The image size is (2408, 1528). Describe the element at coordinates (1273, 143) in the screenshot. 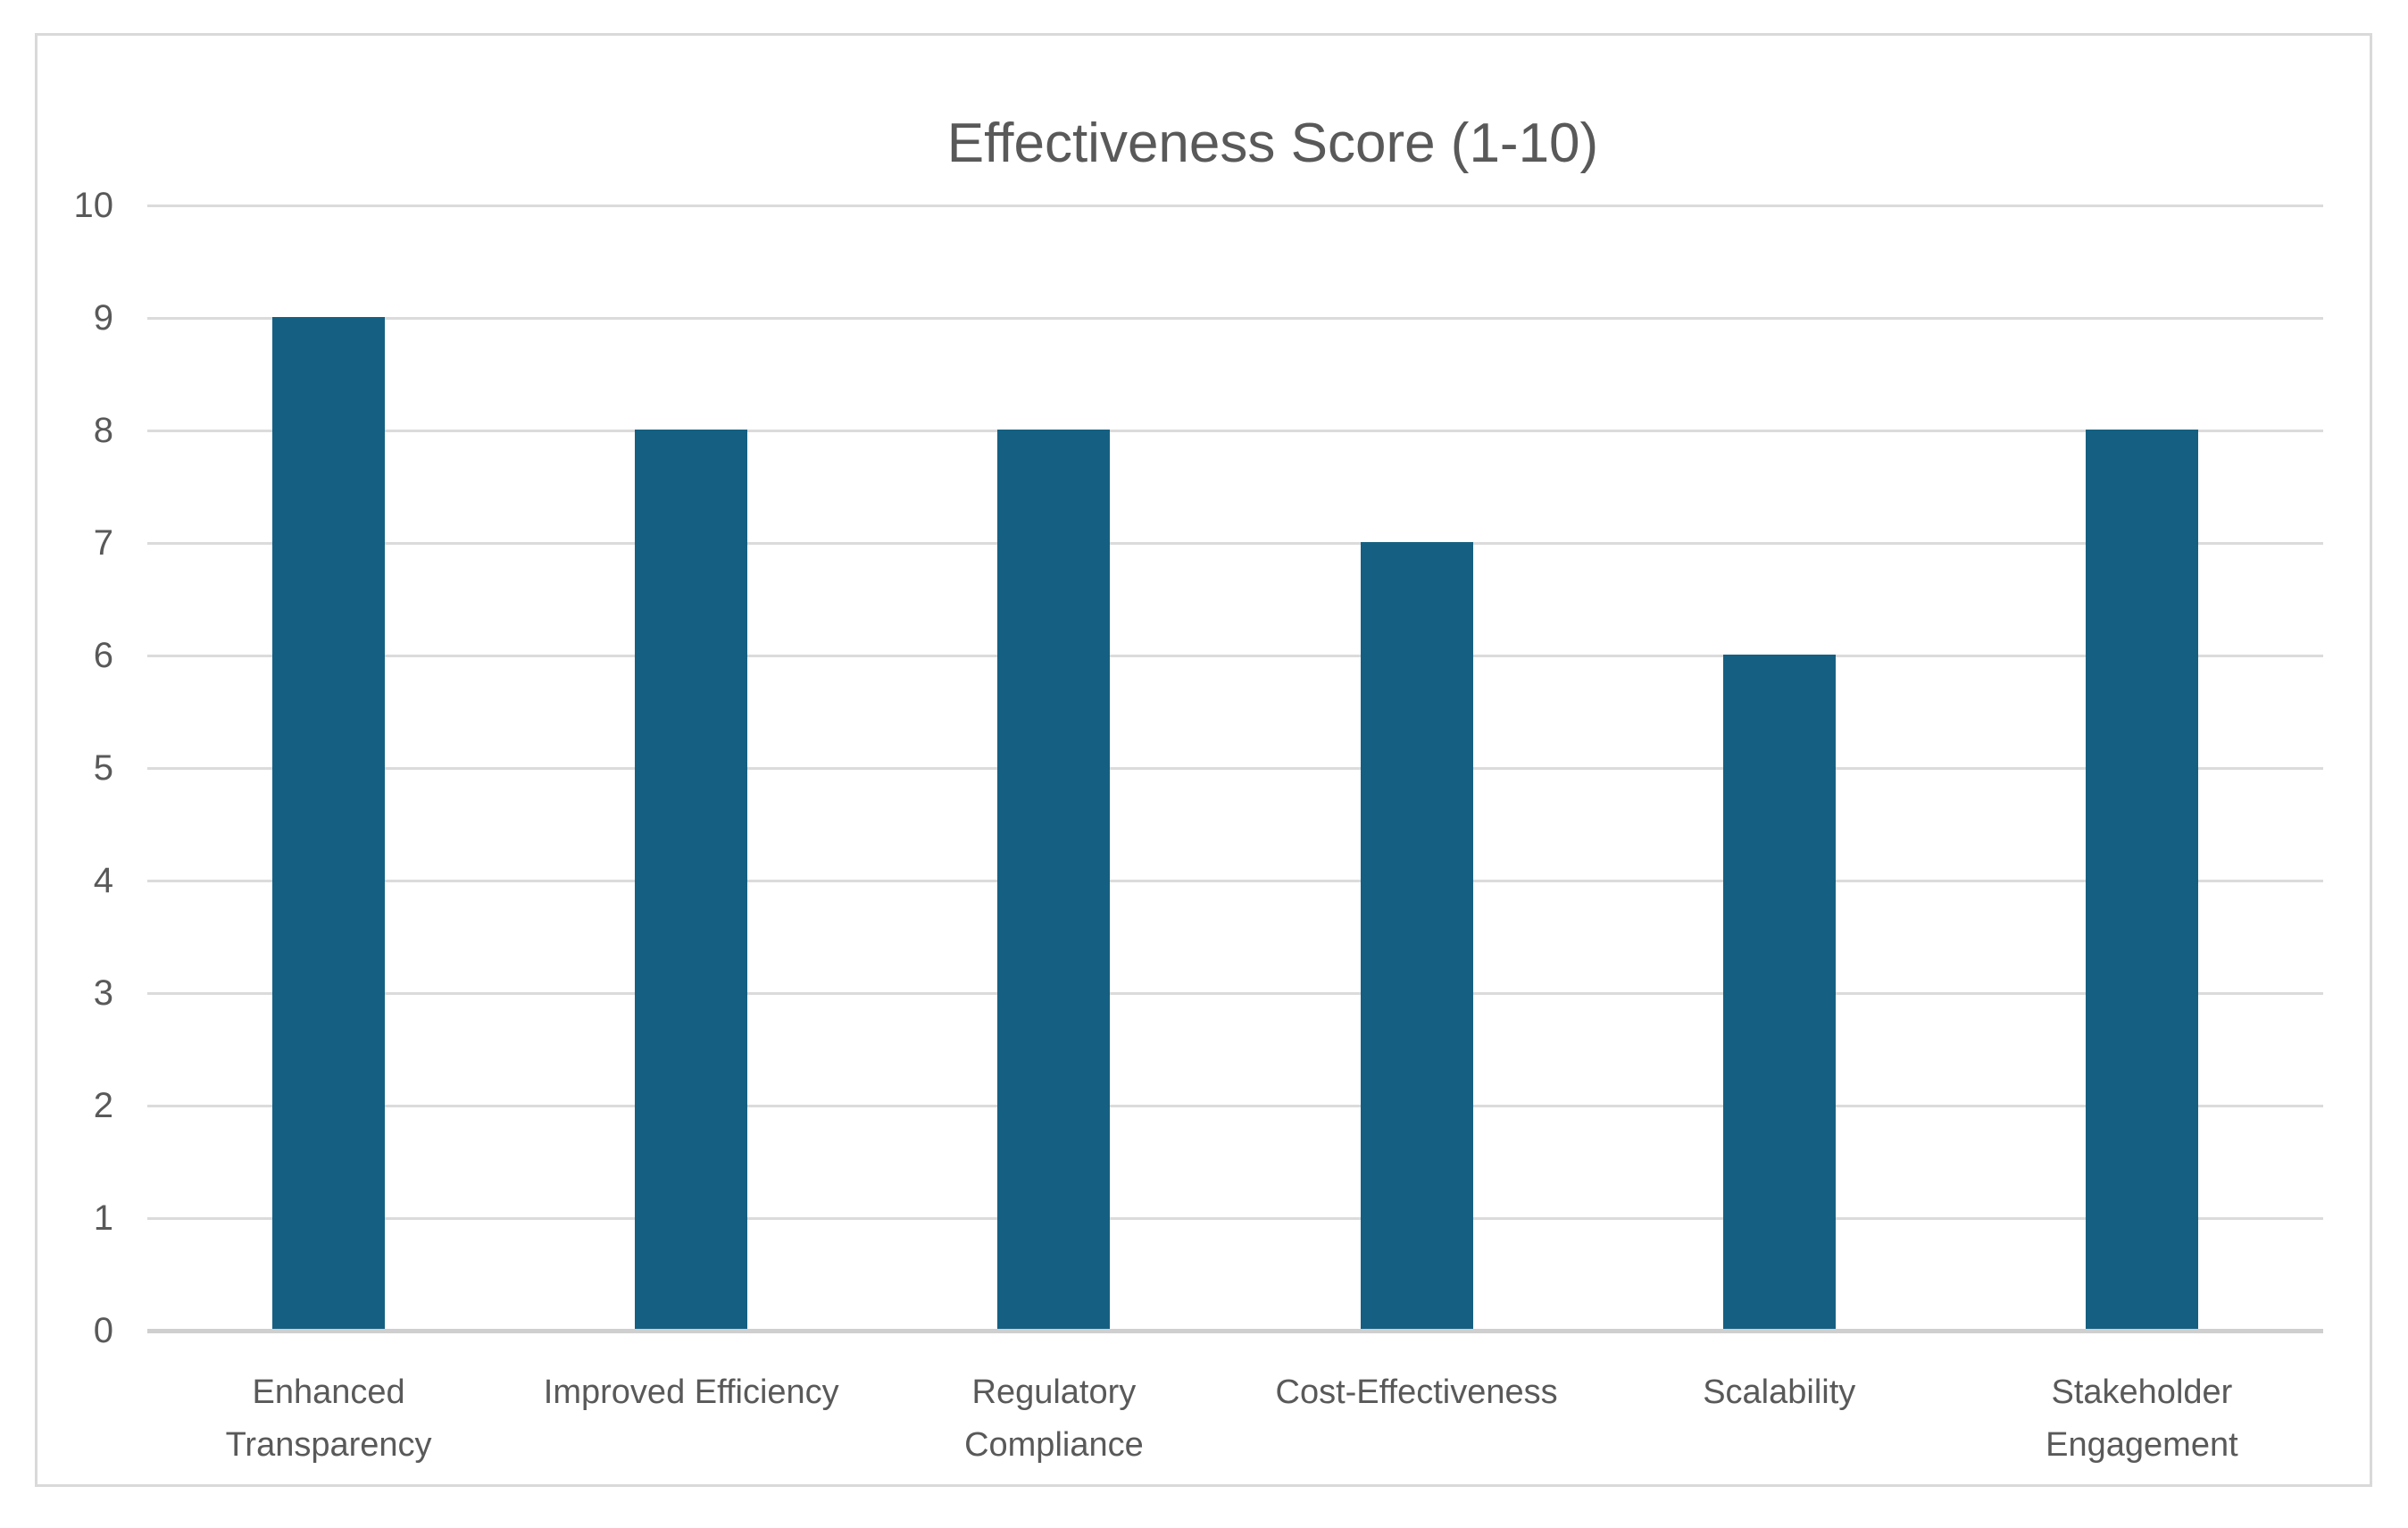

I see `chart-title: Effectiveness Score (1-10)` at that location.